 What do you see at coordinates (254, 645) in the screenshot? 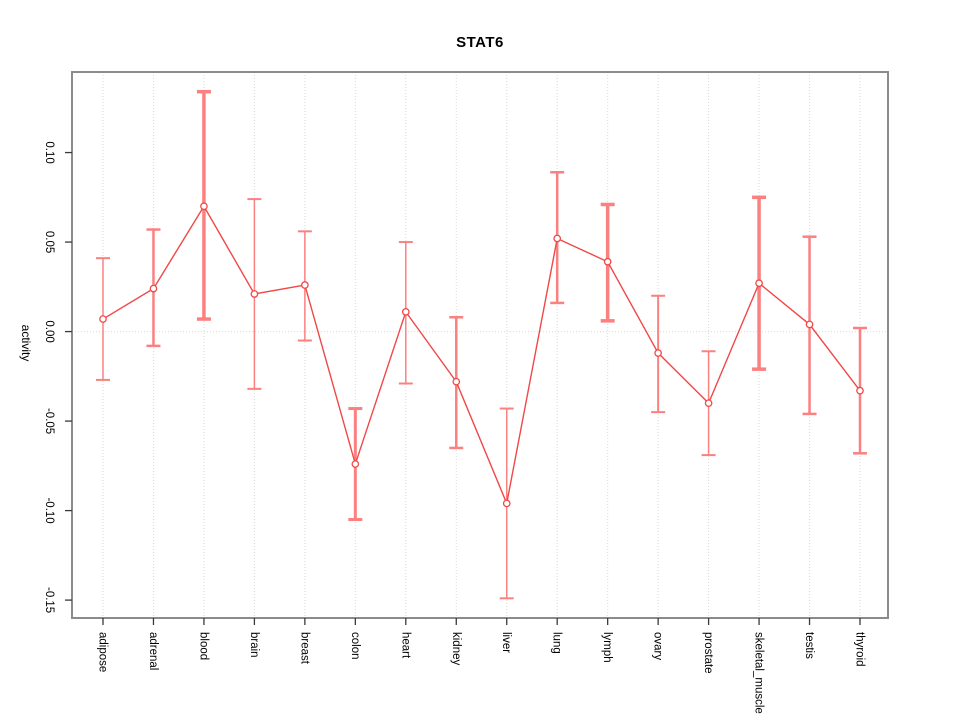
I see `category-label: brain` at bounding box center [254, 645].